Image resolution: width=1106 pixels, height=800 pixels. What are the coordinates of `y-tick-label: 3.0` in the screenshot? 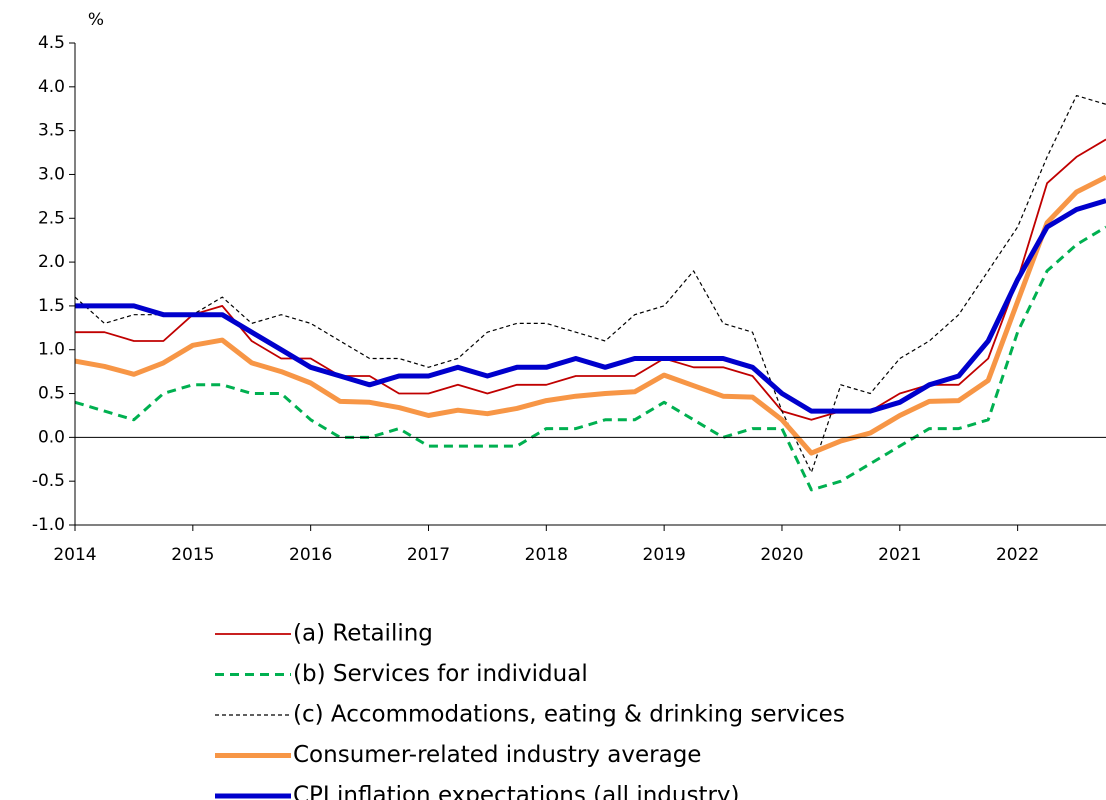 It's located at (51, 174).